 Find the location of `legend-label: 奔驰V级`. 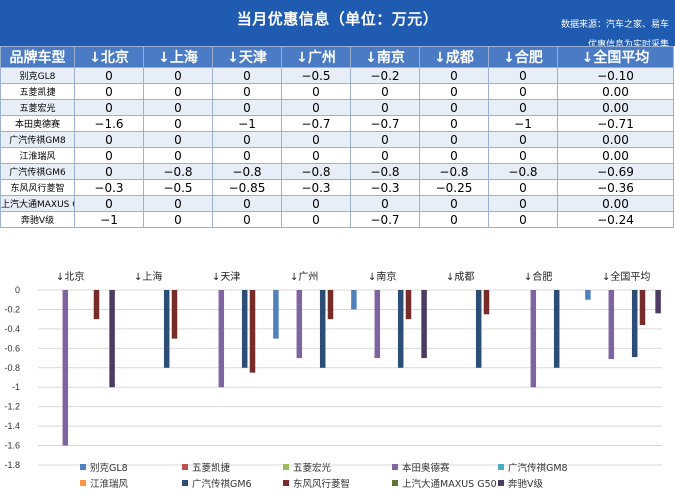

legend-label: 奔驰V级 is located at coordinates (525, 484).